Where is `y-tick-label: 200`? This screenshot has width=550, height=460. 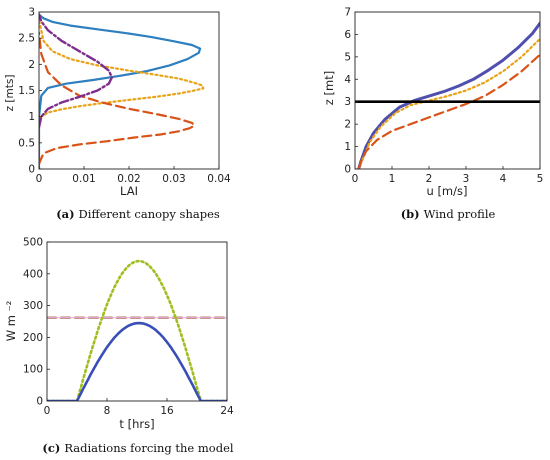 y-tick-label: 200 is located at coordinates (33, 338).